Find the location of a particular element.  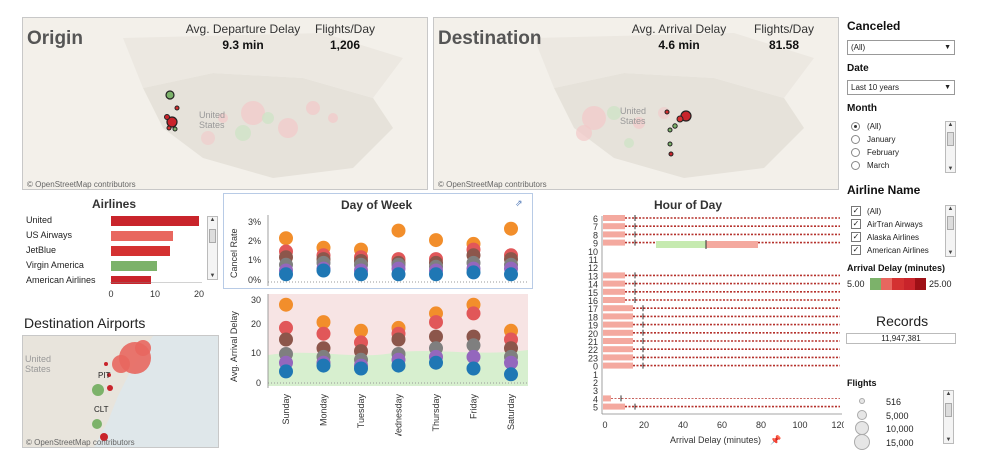

month-radio-option: (All) is located at coordinates (866, 126).